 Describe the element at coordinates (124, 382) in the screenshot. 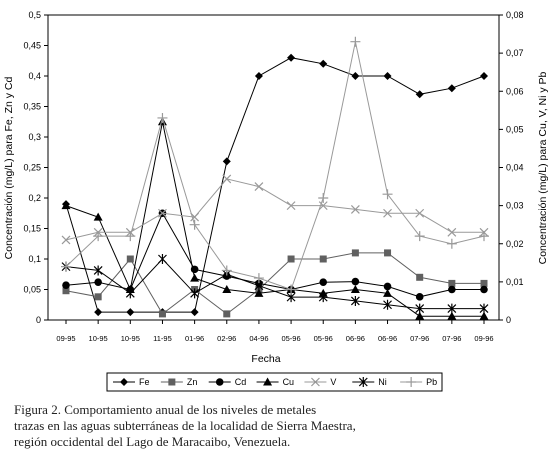

I see `legend-marker-fe-shape` at that location.